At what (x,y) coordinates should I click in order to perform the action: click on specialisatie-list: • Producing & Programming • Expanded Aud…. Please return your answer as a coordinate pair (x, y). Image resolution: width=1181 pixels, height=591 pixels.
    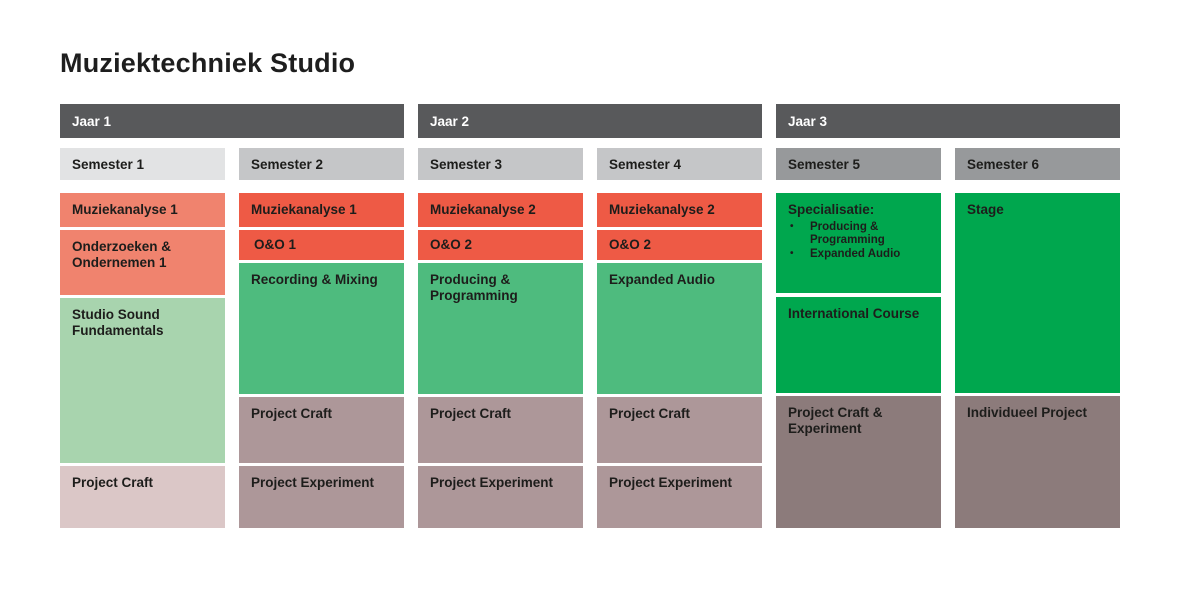
    Looking at the image, I should click on (857, 241).